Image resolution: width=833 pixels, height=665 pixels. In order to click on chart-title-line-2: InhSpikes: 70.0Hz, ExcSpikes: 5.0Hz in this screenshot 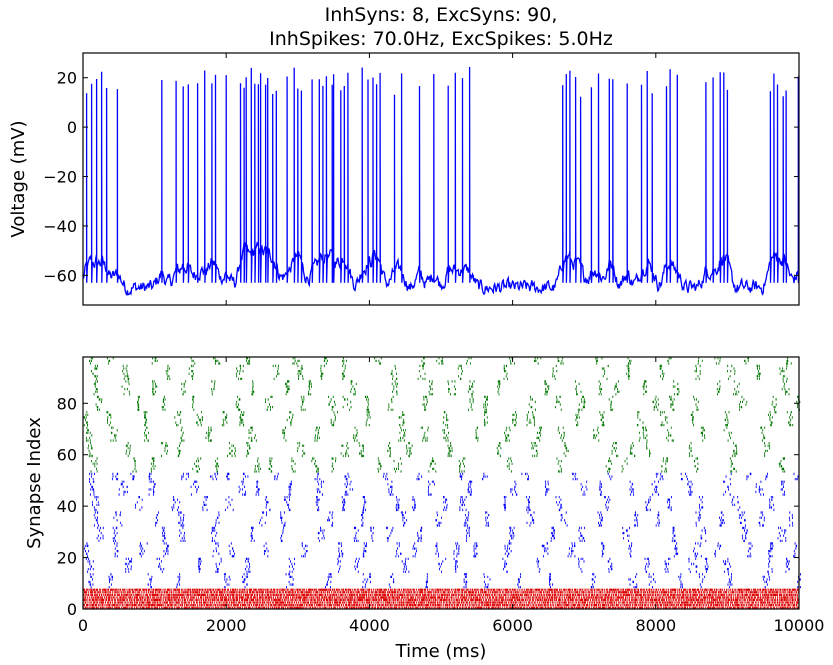, I will do `click(441, 39)`.